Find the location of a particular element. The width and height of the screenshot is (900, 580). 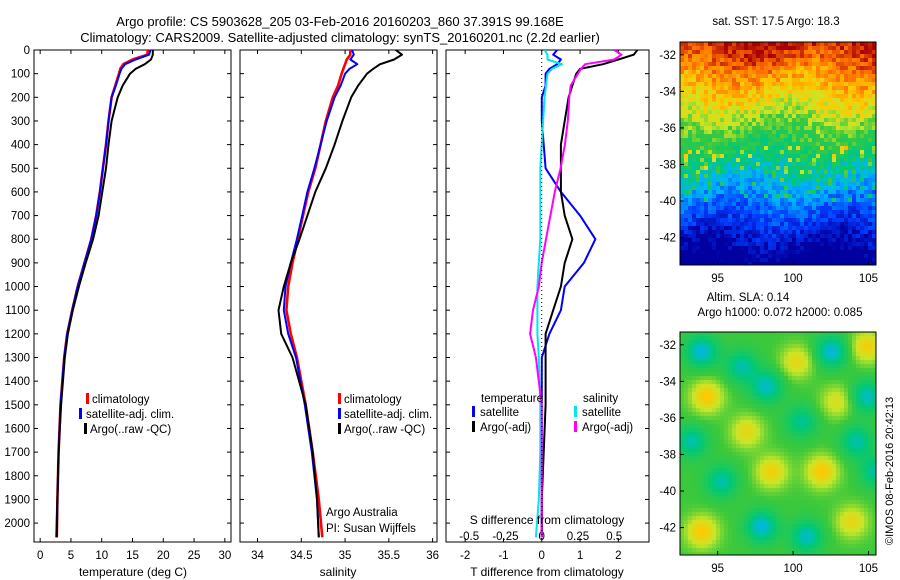

x-tick-label: -1 is located at coordinates (503, 556).